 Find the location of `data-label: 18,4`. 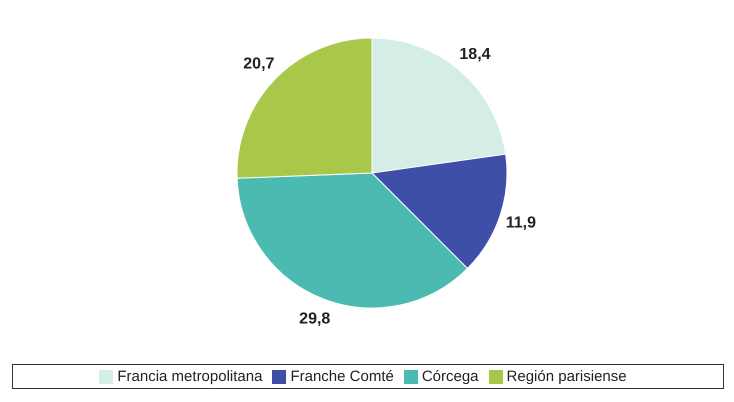

data-label: 18,4 is located at coordinates (475, 54).